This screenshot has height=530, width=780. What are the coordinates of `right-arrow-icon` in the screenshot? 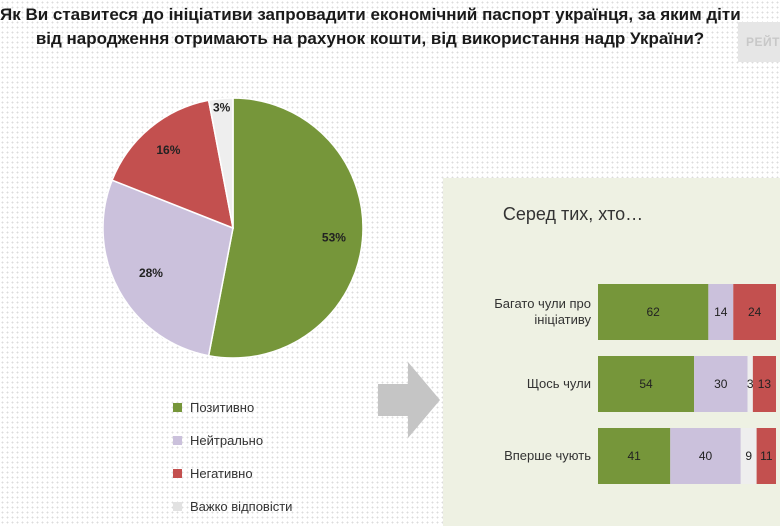 It's located at (409, 400).